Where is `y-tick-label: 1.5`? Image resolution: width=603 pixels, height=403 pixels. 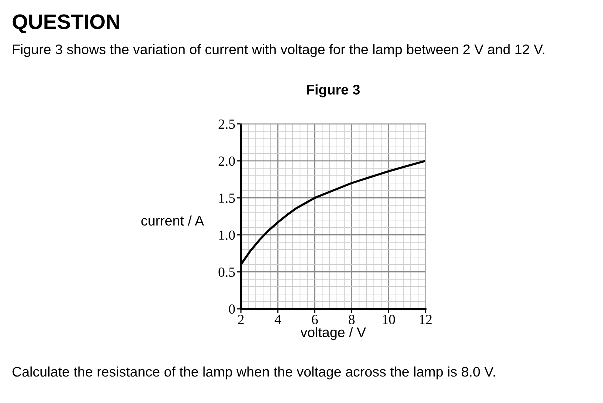
y-tick-label: 1.5 is located at coordinates (228, 199).